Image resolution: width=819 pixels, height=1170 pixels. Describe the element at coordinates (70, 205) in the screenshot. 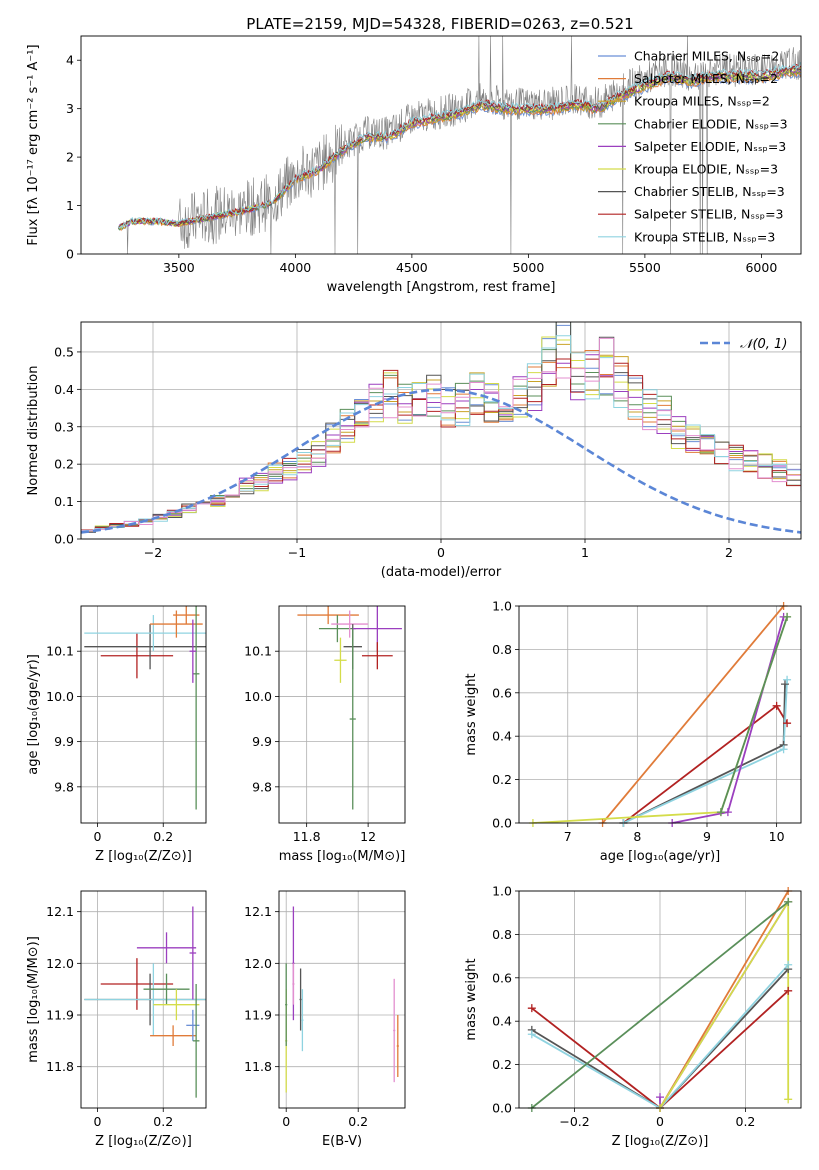

I see `y-tick-label: 1` at that location.